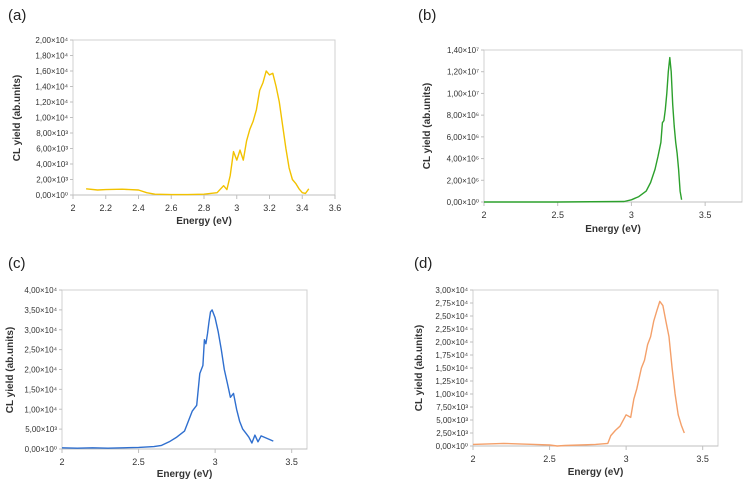  I want to click on y-tick-label: 1,40×10⁷, so click(463, 50).